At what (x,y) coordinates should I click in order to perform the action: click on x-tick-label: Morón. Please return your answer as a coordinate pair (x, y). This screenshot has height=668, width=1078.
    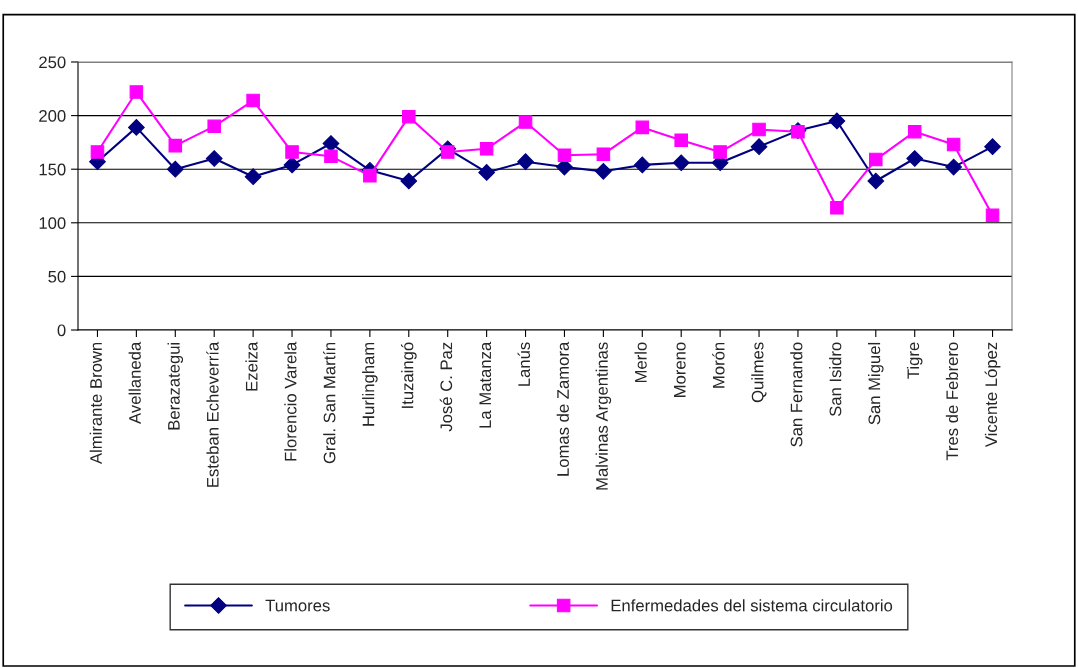
    Looking at the image, I should click on (718, 365).